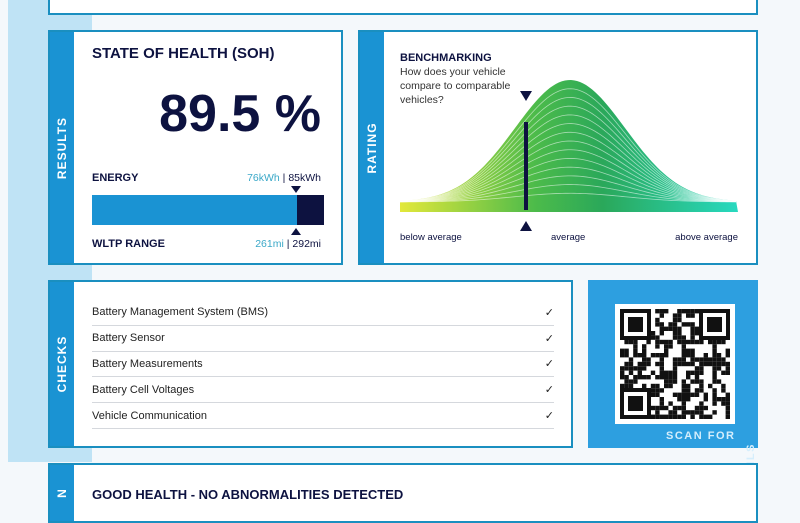  I want to click on top-card, so click(403, 7).